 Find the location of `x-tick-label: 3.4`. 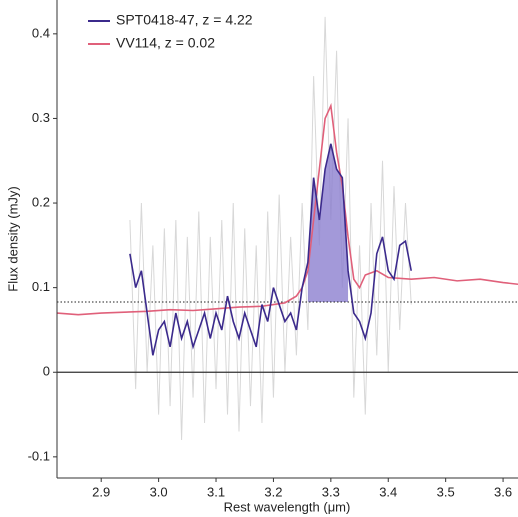

x-tick-label: 3.4 is located at coordinates (388, 491).